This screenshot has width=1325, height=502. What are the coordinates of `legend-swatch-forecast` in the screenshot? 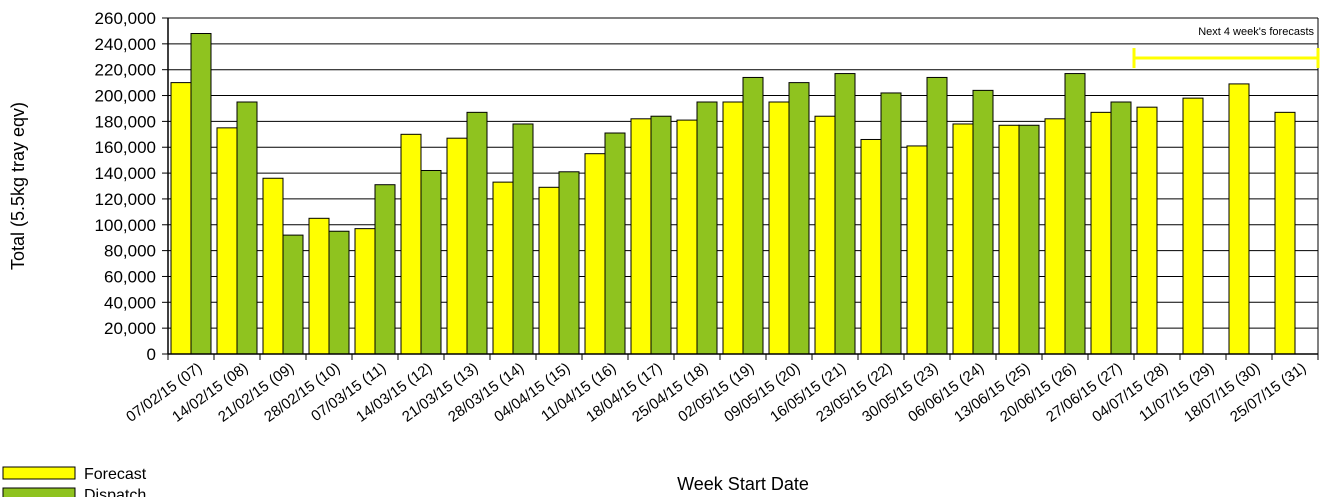 It's located at (39, 473).